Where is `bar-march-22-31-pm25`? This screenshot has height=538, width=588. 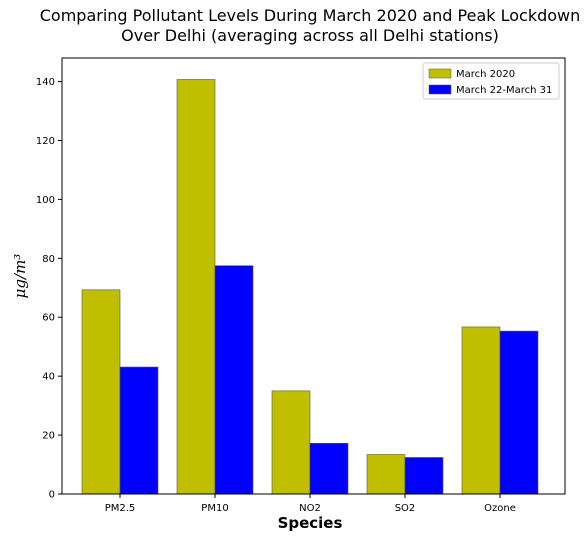
bar-march-22-31-pm25 is located at coordinates (139, 430).